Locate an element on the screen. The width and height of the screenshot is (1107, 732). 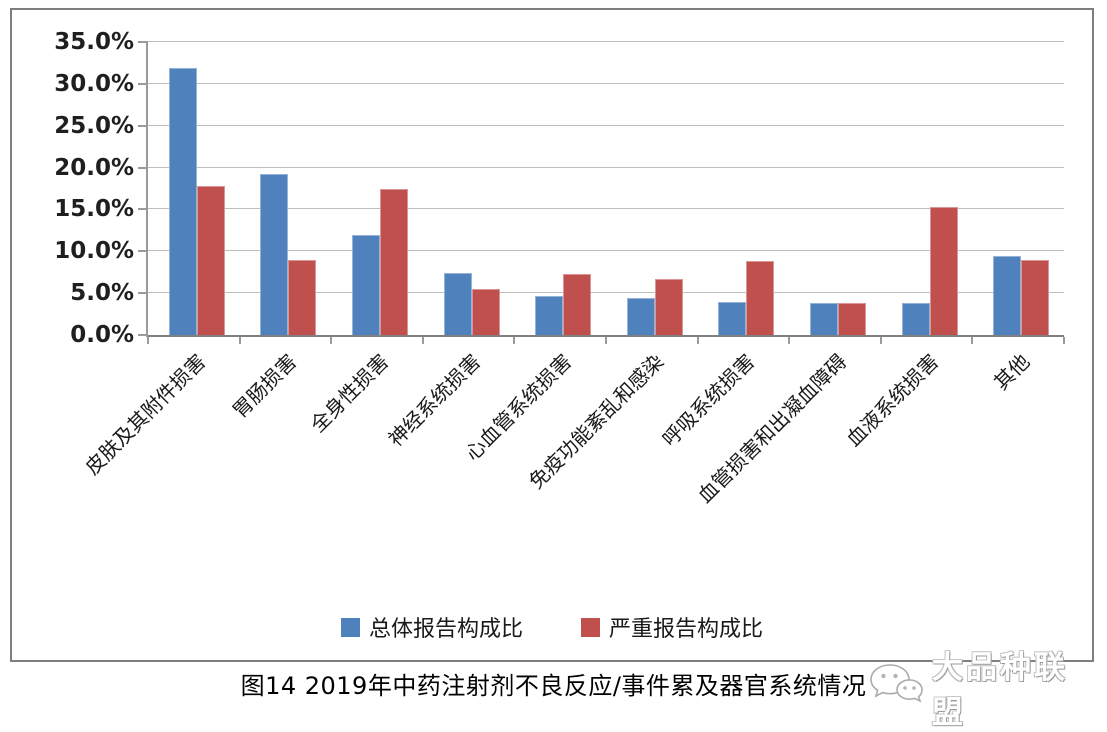
x-axis-label: 胃肠损害 is located at coordinates (265, 386).